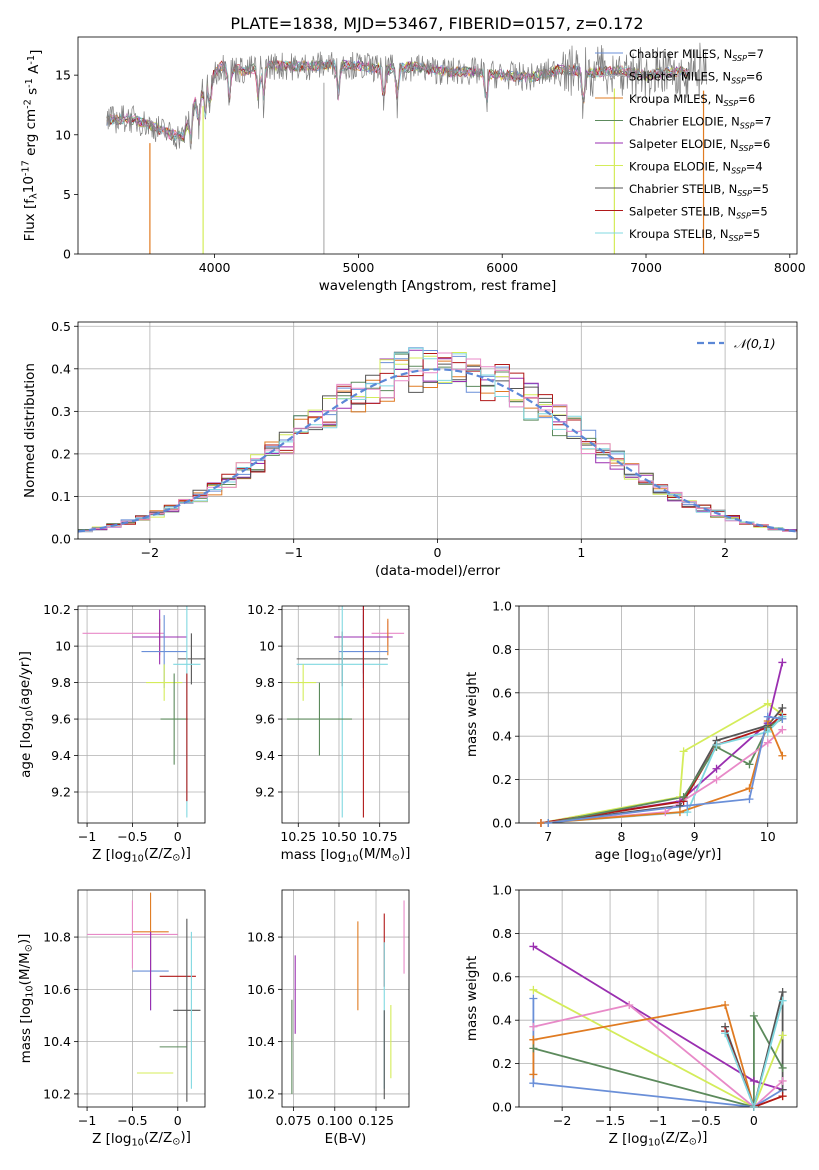  I want to click on x-axis-label: E(B-V), so click(346, 1139).